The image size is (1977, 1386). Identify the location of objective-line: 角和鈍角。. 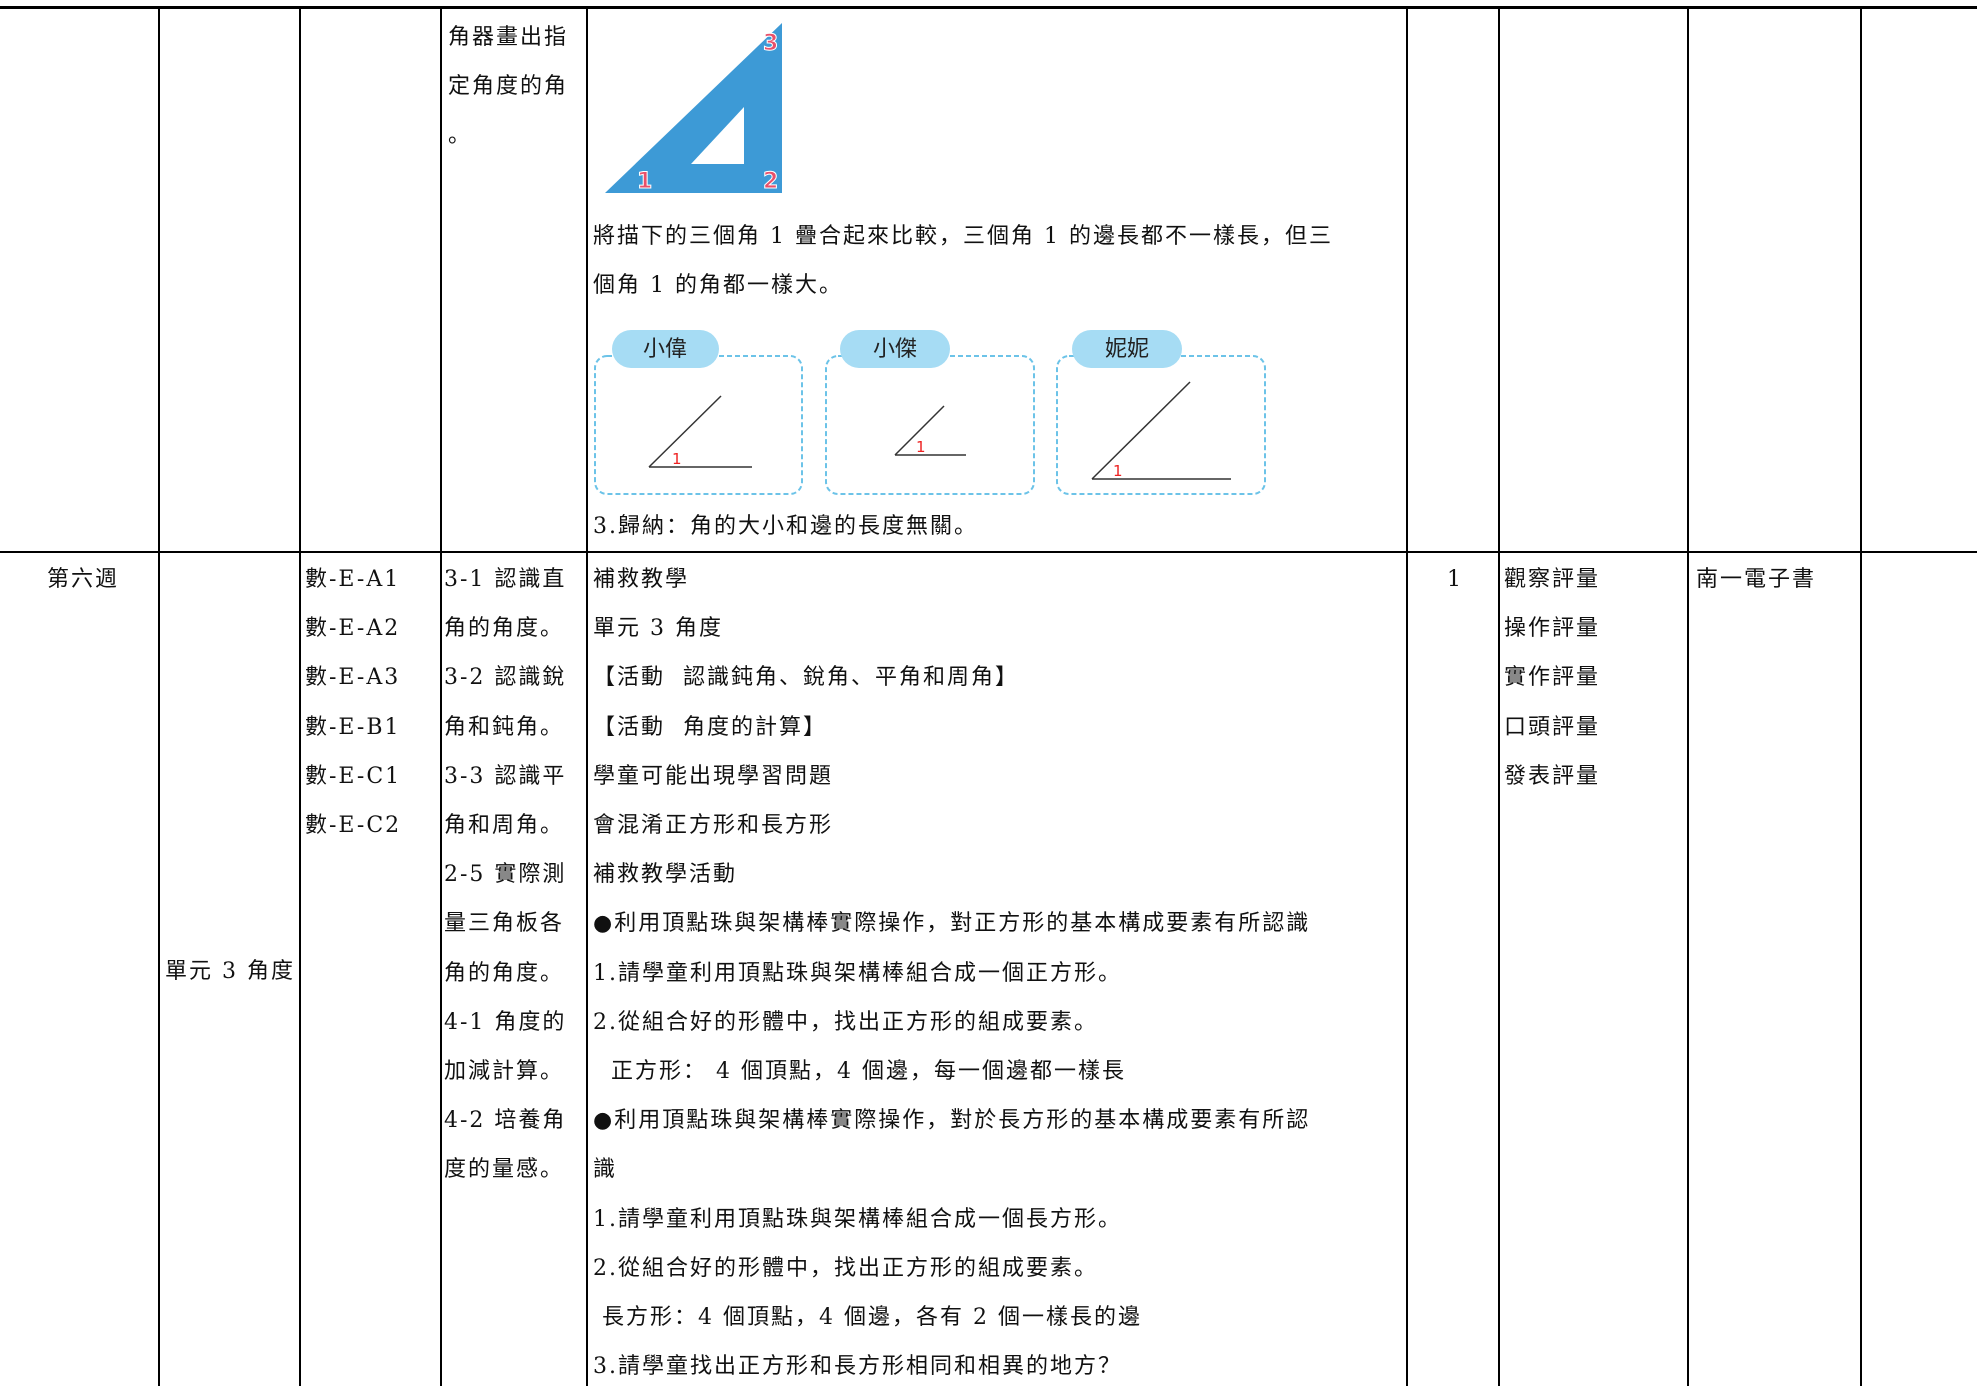
(504, 727).